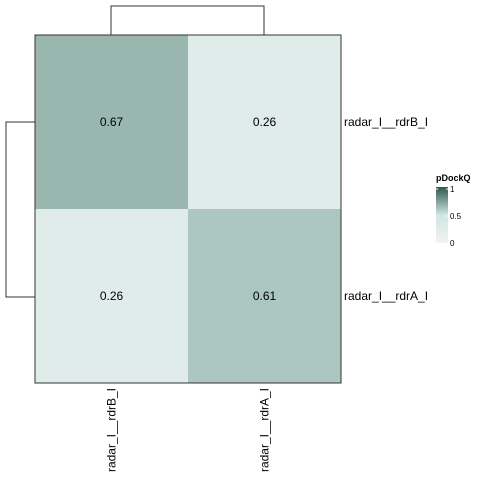  Describe the element at coordinates (452, 189) in the screenshot. I see `legend-tick-max: 1` at that location.